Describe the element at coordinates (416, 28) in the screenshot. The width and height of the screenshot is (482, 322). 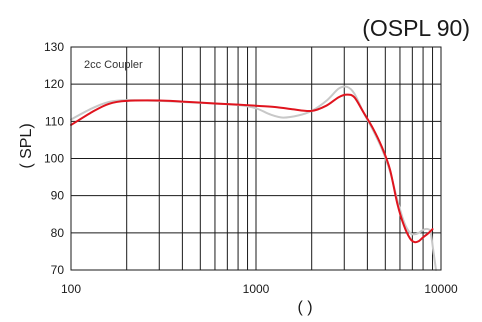
I see `chart-title: (OSPL 90)` at that location.